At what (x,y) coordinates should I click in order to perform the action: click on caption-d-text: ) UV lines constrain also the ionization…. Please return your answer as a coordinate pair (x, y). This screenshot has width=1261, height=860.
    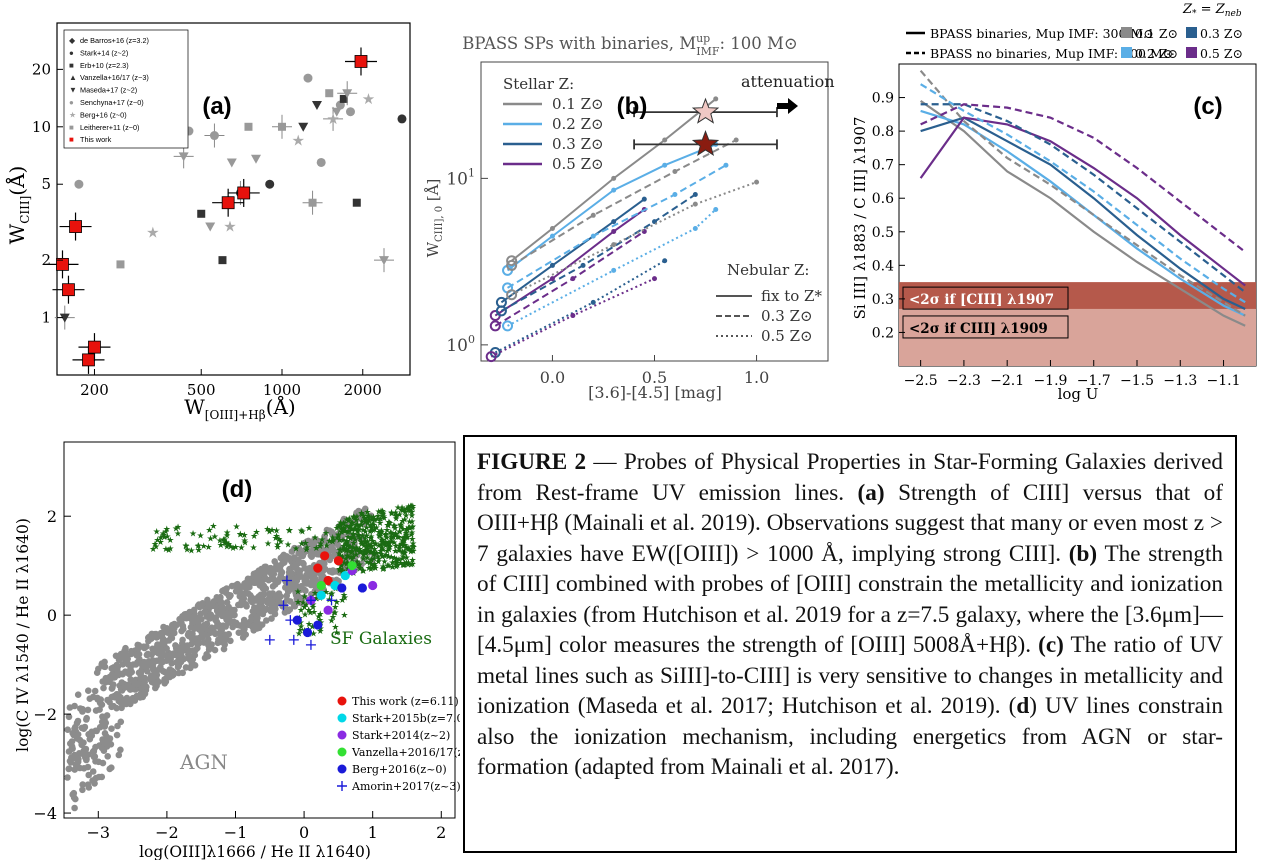
    Looking at the image, I should click on (850, 736).